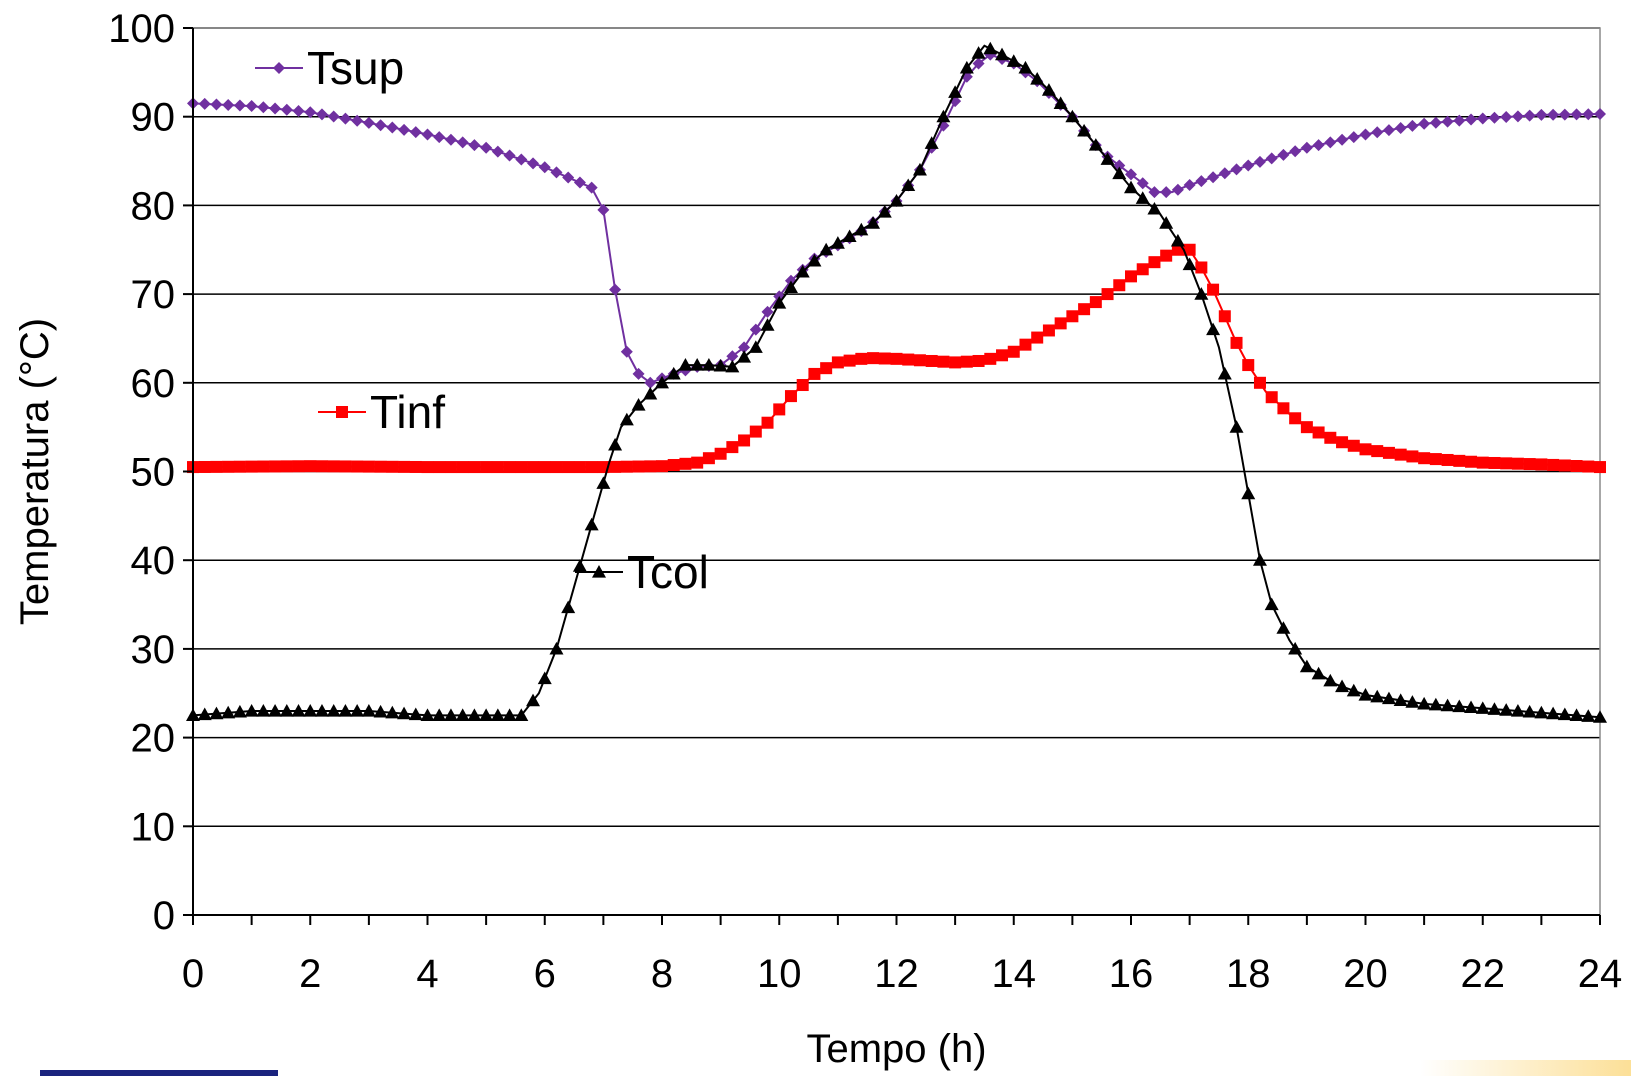 This screenshot has height=1076, width=1631. I want to click on x-tick-label: 16, so click(1131, 974).